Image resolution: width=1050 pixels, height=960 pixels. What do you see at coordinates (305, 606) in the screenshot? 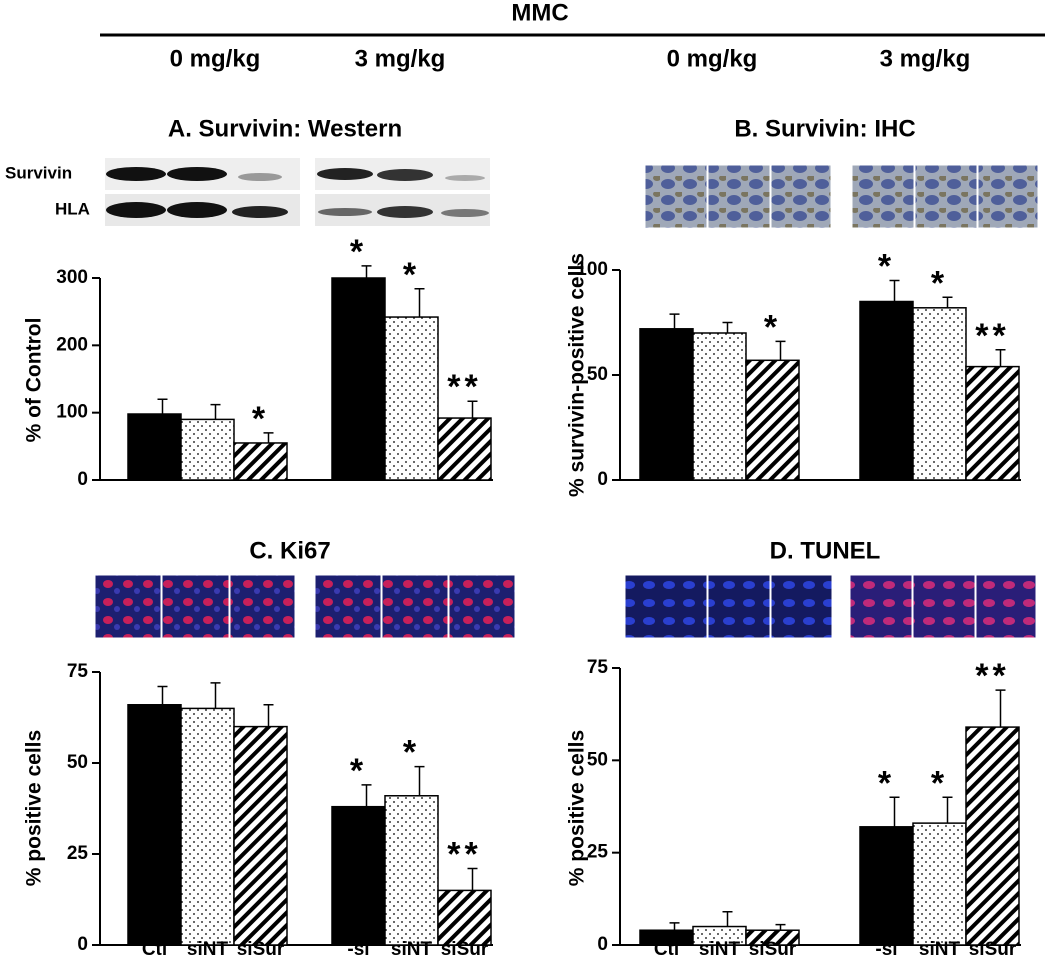
I see `ki67-images` at bounding box center [305, 606].